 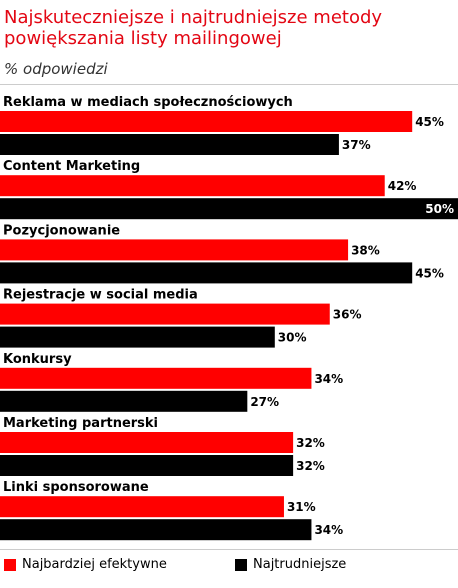 I want to click on category-label: Pozycjonowanie, so click(x=61, y=230).